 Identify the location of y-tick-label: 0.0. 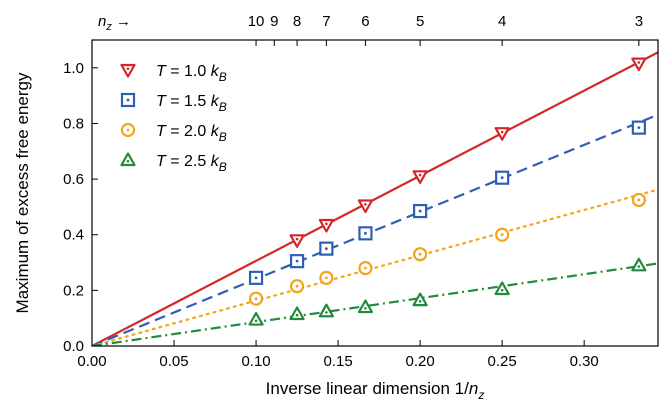
(73, 346).